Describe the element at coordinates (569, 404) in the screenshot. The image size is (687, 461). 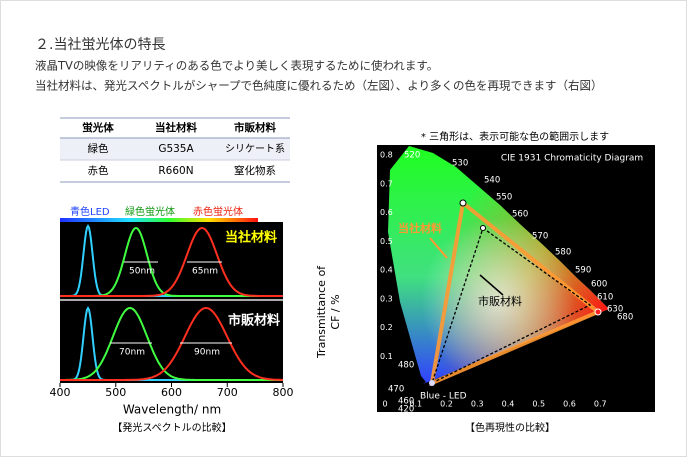
I see `x-tick-label: 0.6` at that location.